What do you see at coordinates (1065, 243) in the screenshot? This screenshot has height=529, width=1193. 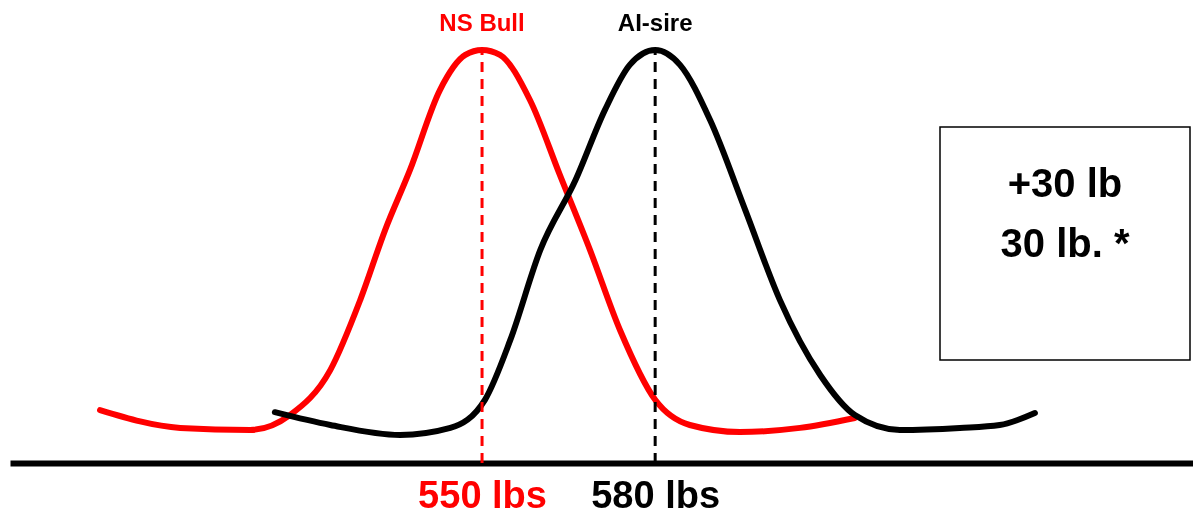 I see `annotation: 30 lb. *` at bounding box center [1065, 243].